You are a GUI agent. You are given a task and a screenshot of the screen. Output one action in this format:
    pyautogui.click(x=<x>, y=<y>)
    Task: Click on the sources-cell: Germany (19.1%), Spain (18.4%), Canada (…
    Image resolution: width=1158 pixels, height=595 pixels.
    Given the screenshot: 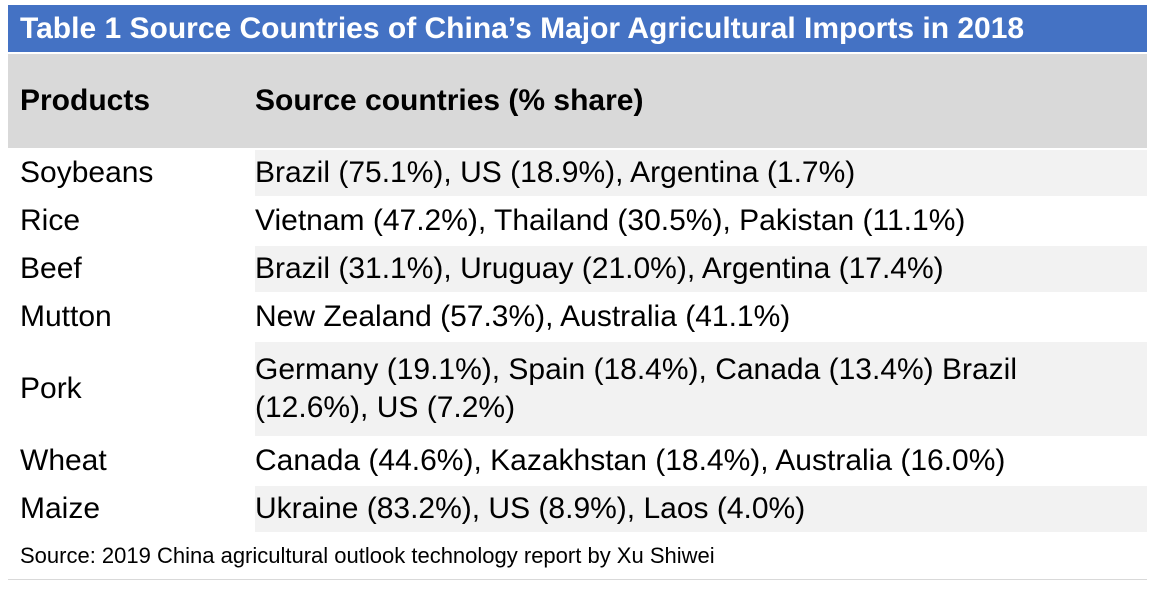 What is the action you would take?
    pyautogui.click(x=701, y=389)
    